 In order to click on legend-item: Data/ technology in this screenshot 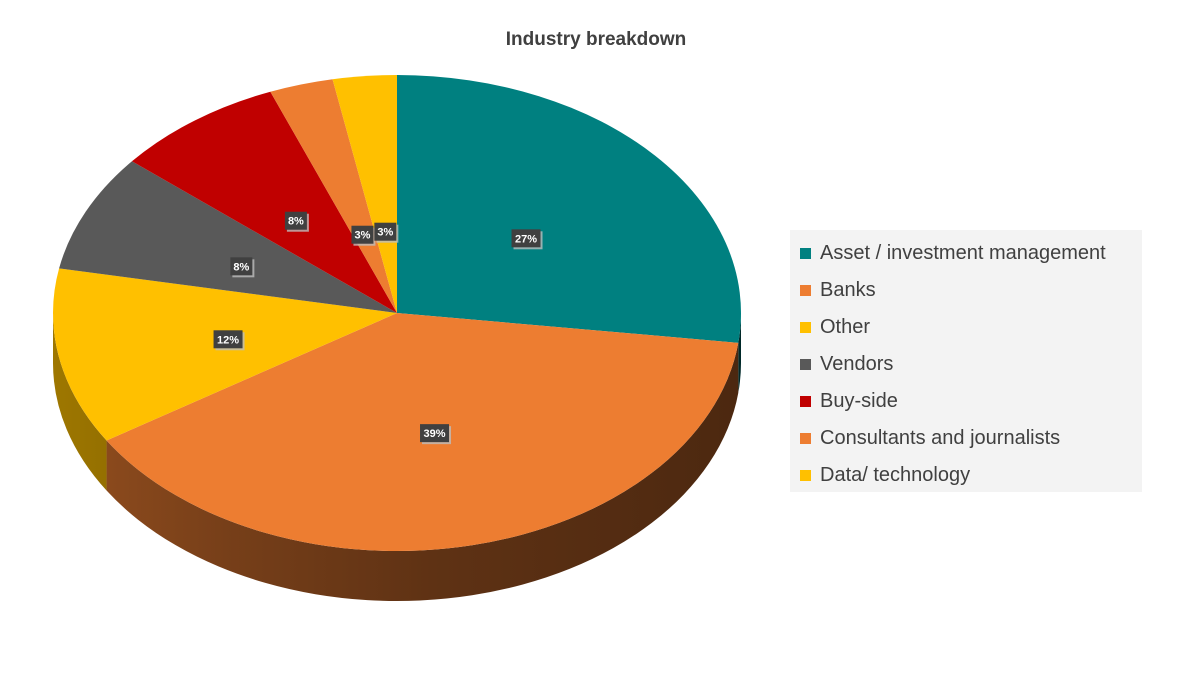, I will do `click(885, 475)`.